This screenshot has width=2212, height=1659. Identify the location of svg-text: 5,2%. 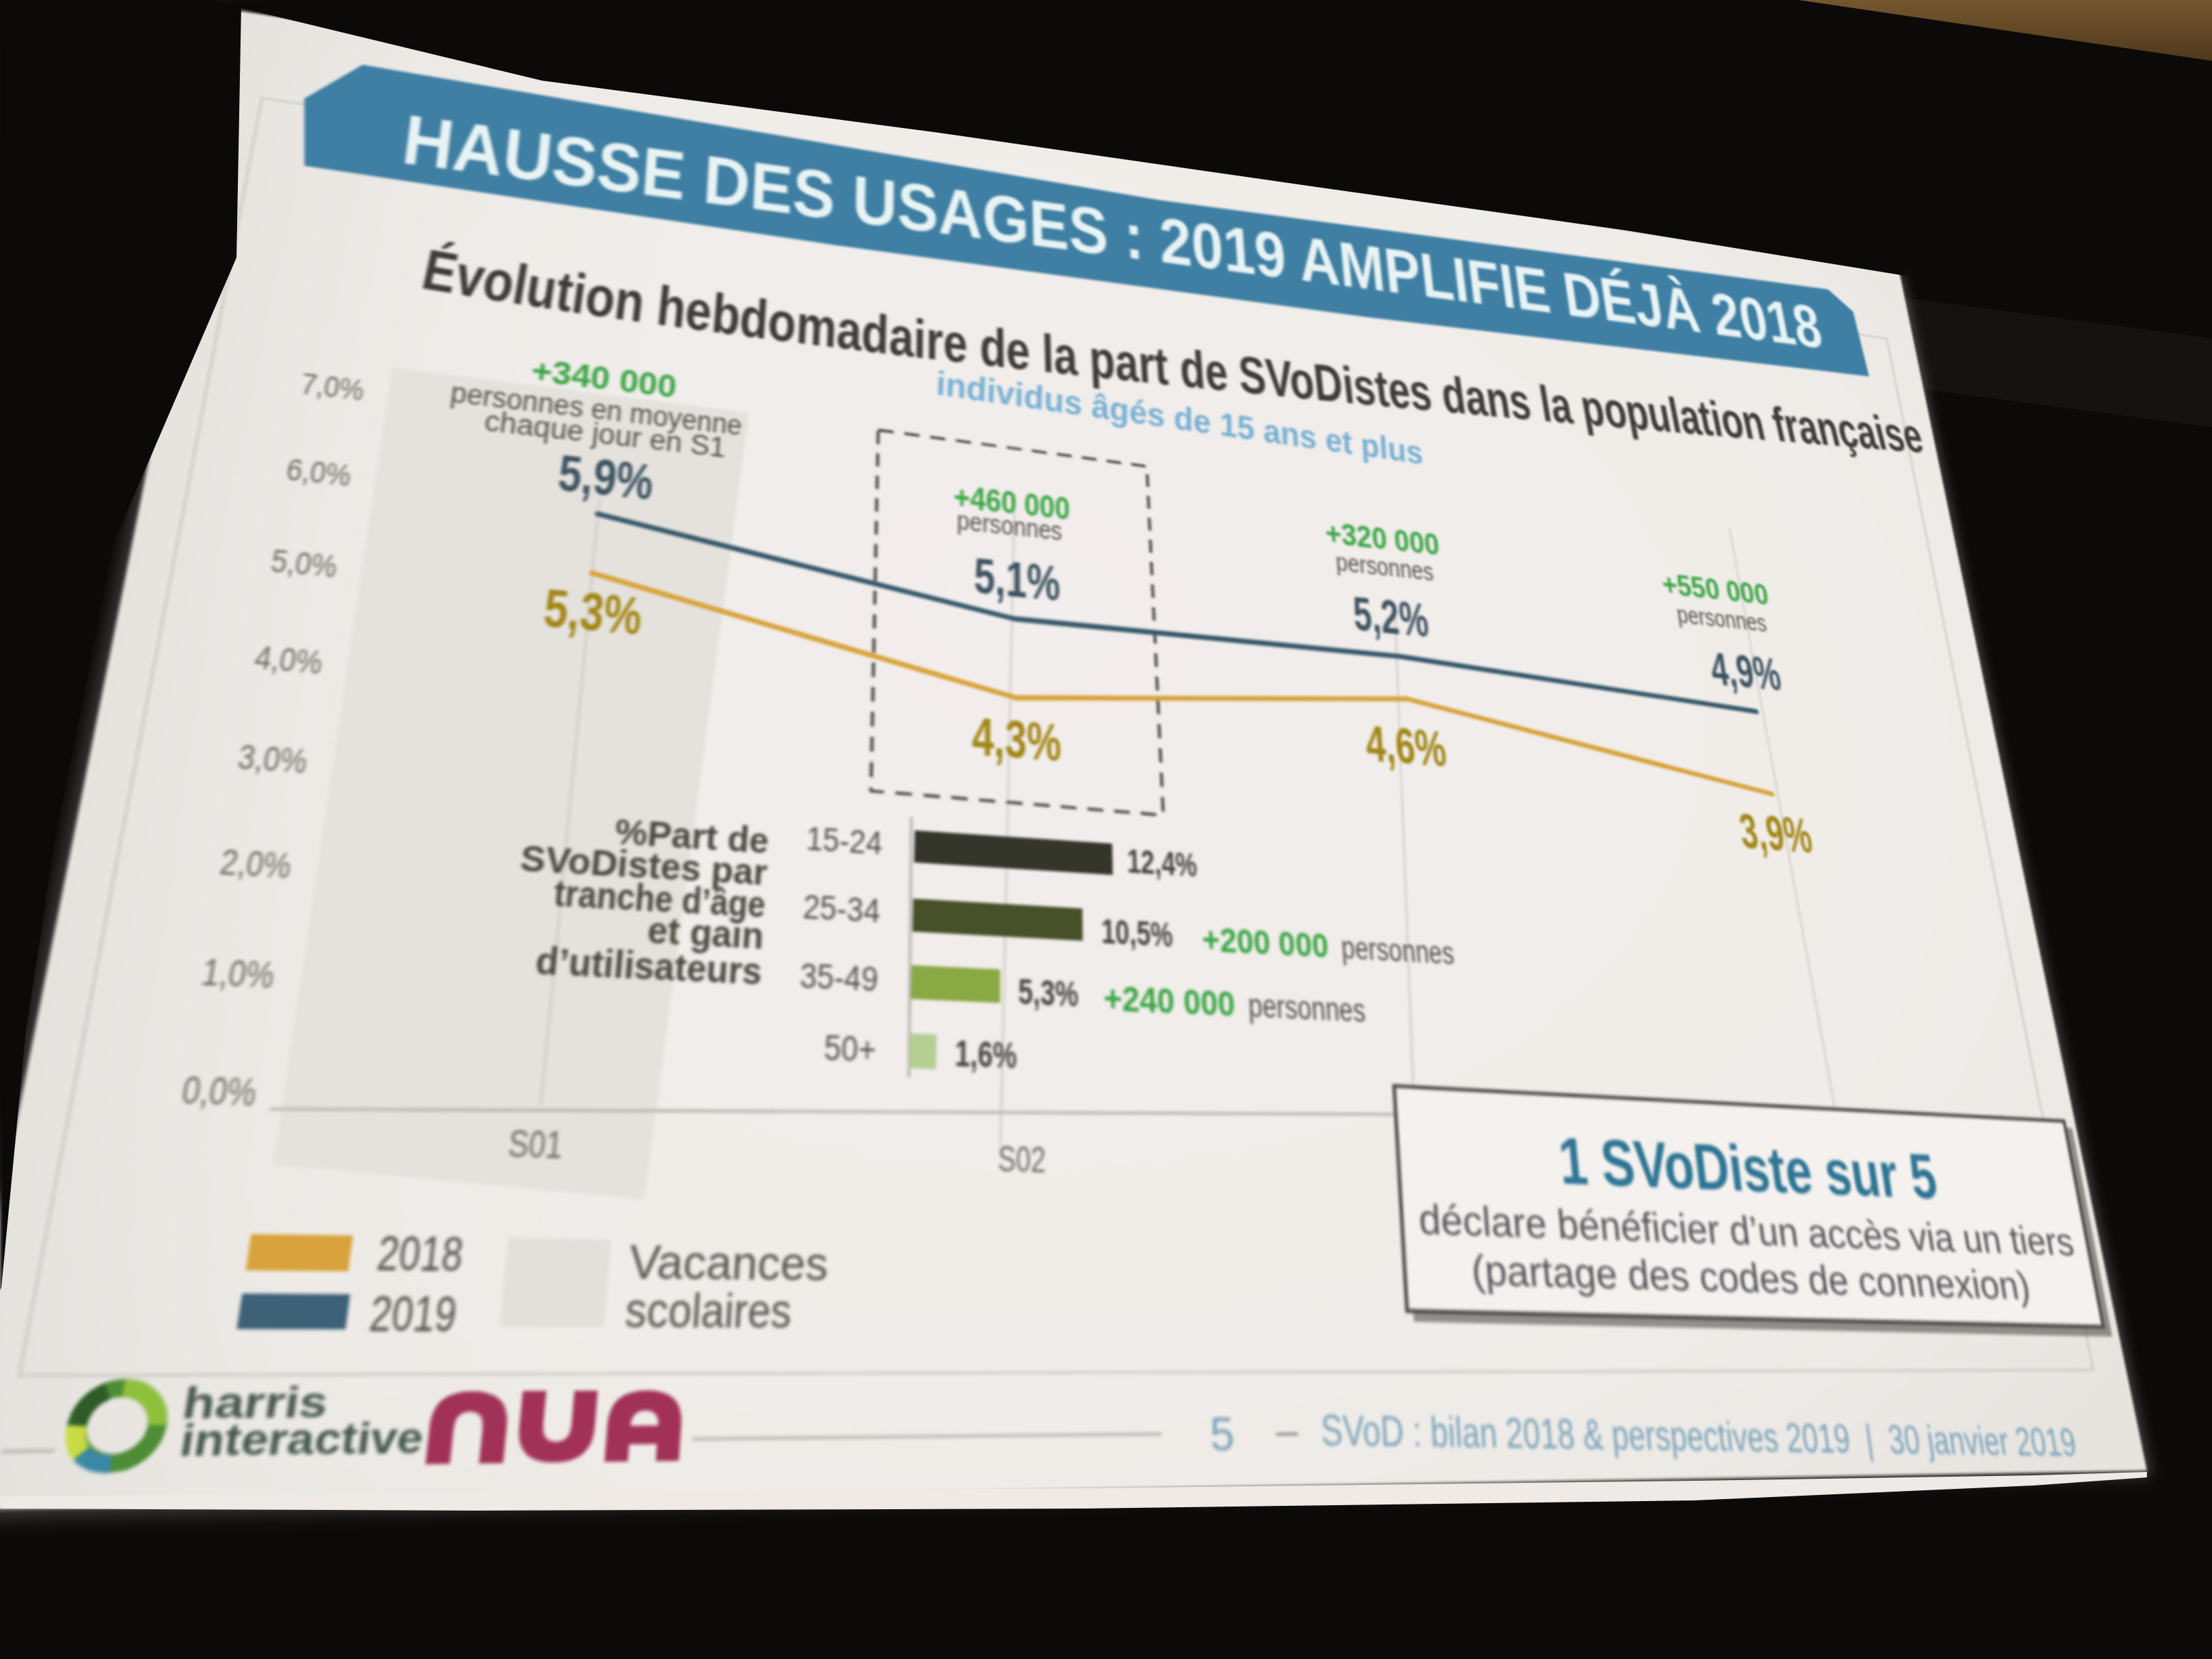
(1391, 617).